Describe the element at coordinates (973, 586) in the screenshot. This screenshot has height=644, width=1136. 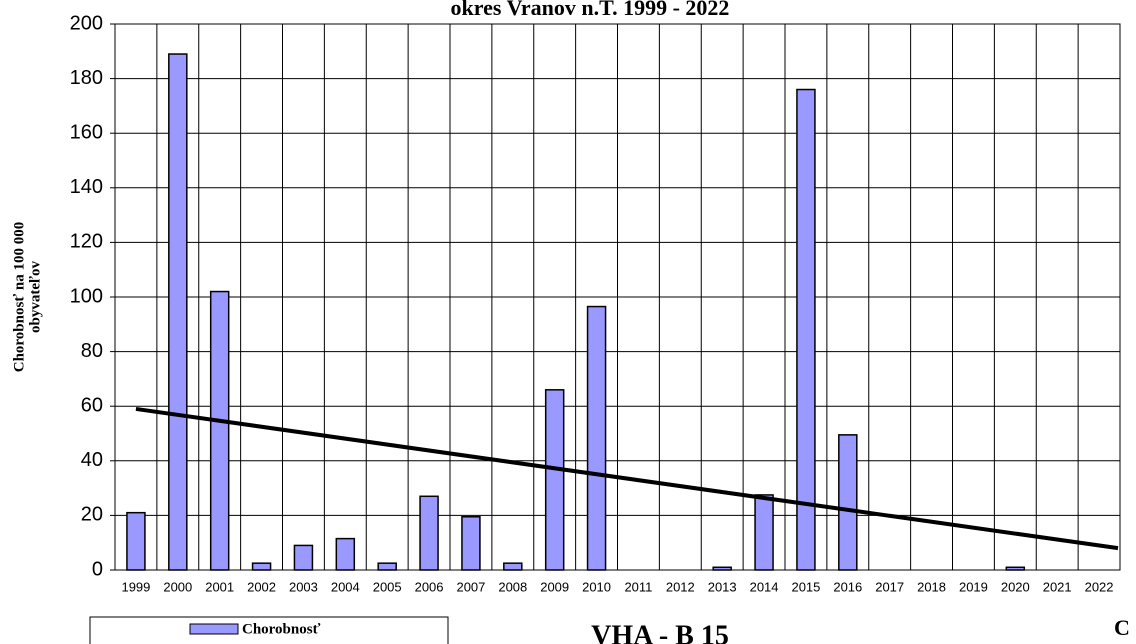
I see `x-tick-label: 2019` at that location.